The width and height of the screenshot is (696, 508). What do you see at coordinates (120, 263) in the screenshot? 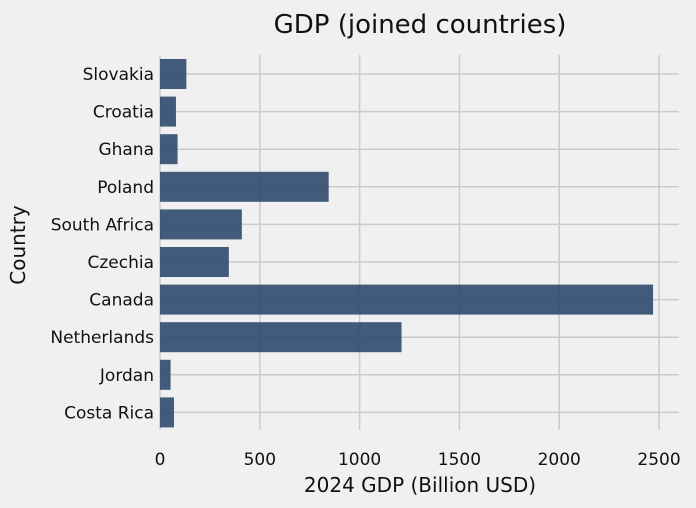
I see `y-tick-label: Czechia` at bounding box center [120, 263].